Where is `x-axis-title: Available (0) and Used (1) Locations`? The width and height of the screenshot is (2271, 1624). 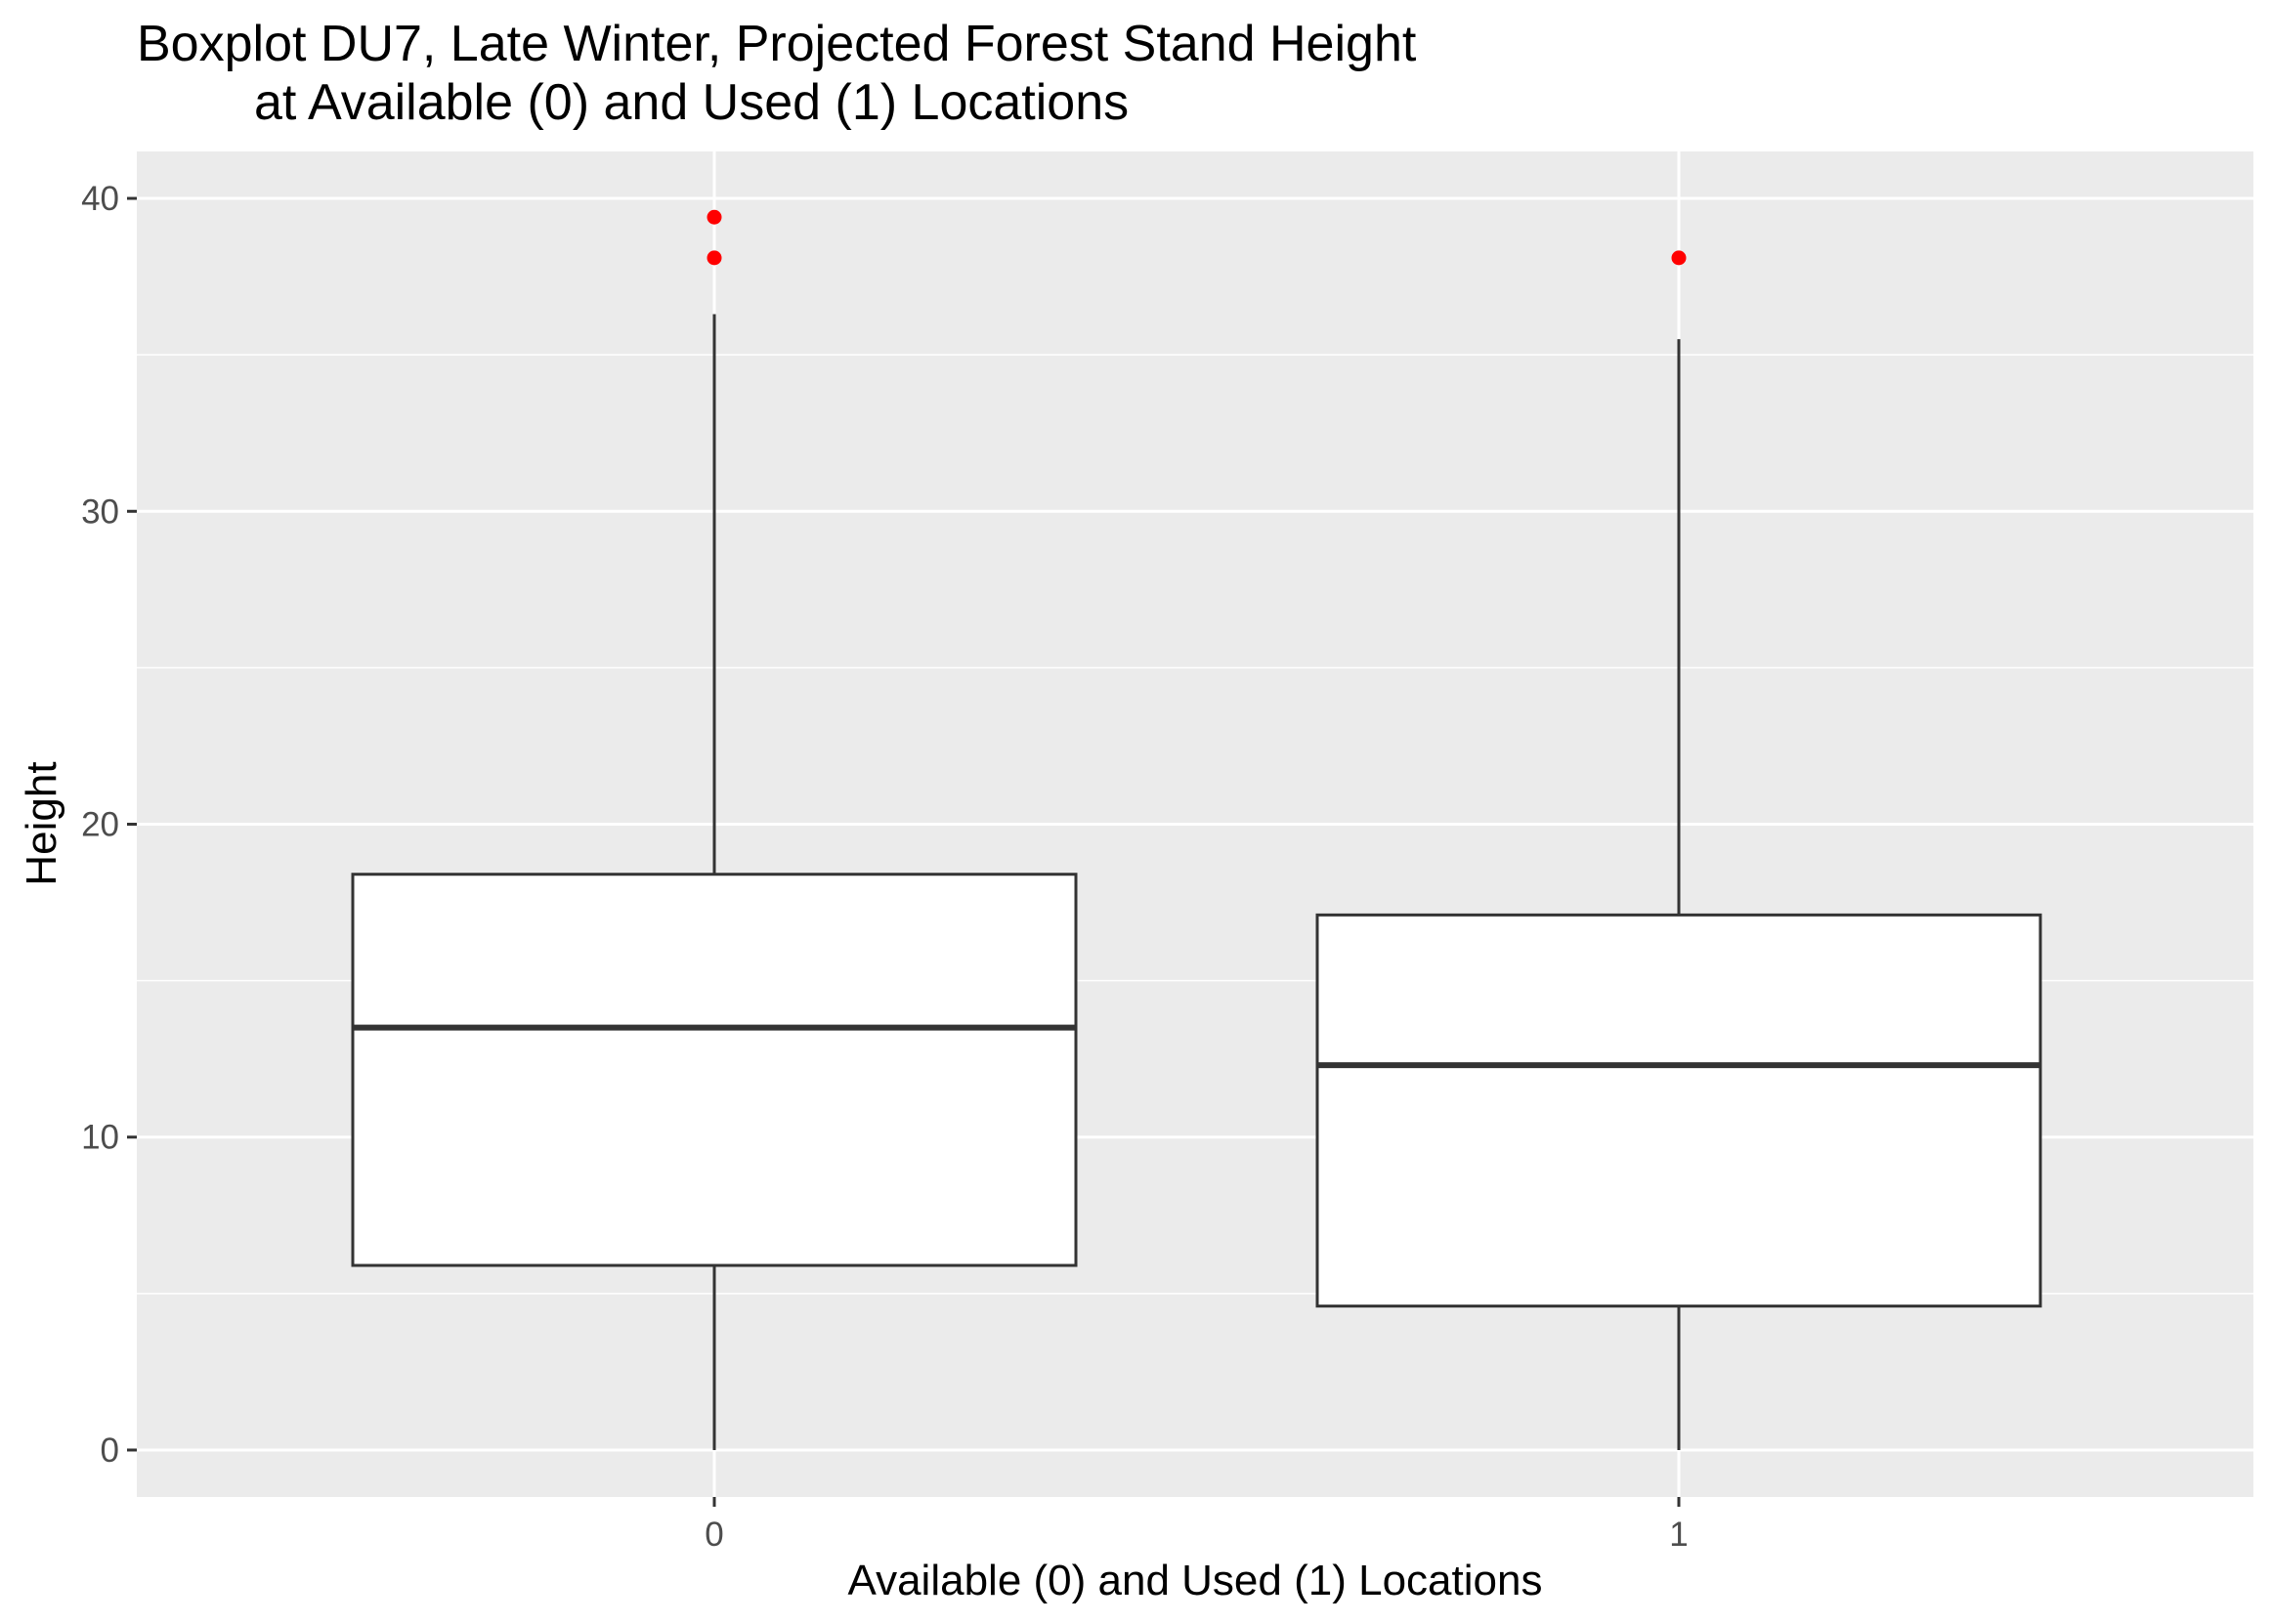
x-axis-title: Available (0) and Used (1) Locations is located at coordinates (1195, 1580).